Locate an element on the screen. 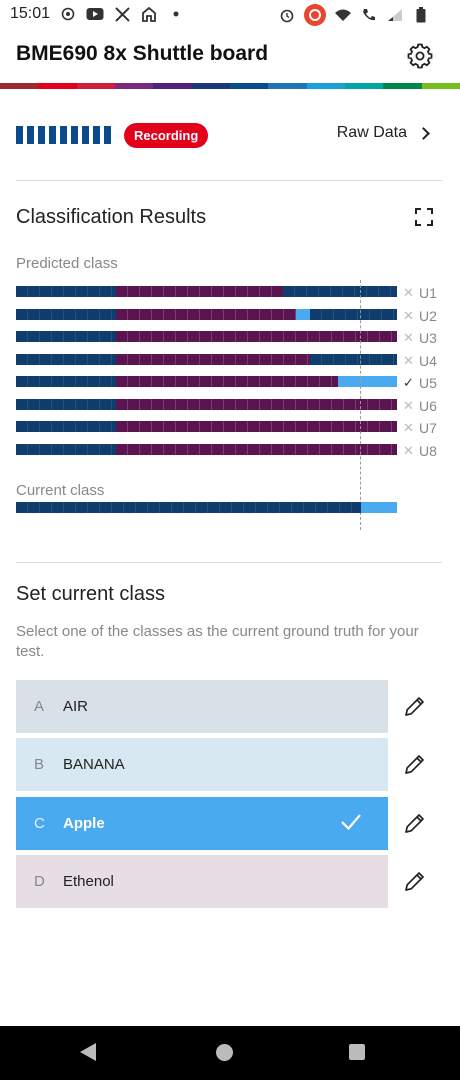 This screenshot has width=460, height=1080. class-name: Apple is located at coordinates (84, 823).